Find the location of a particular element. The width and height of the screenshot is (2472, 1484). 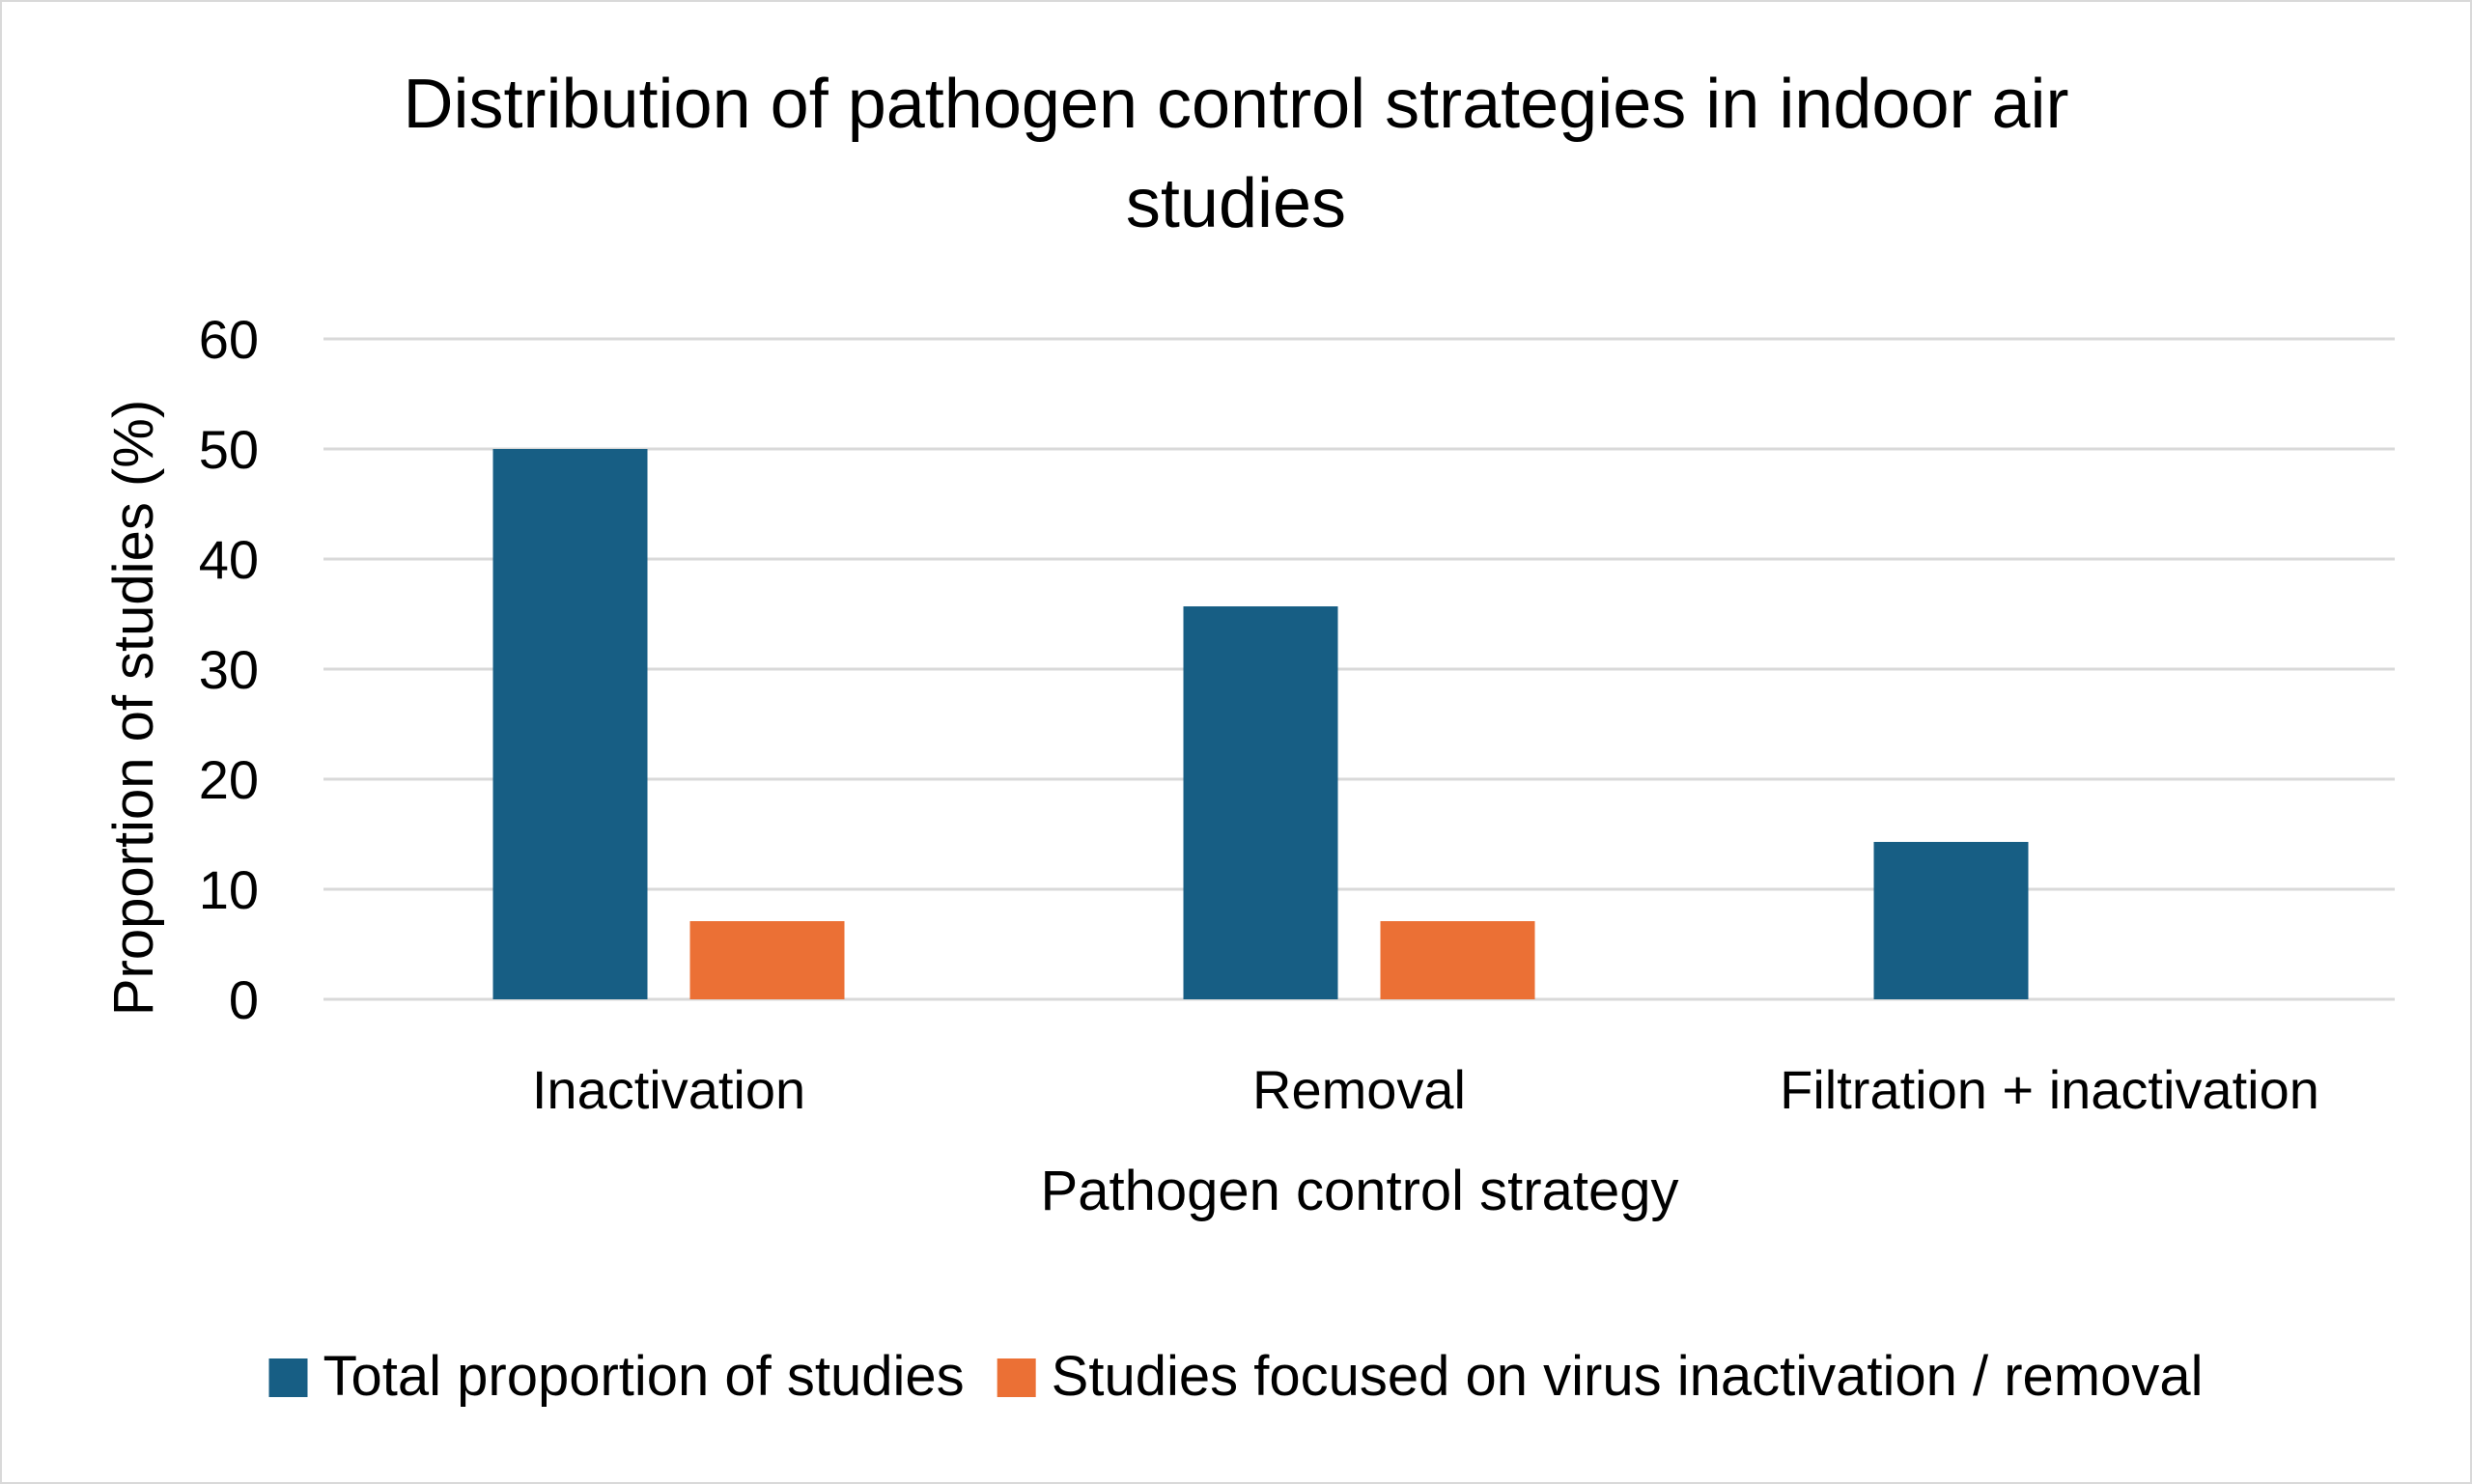

y-axis-ticks: 0 10 20 30 40 50 60 is located at coordinates (229, 670).